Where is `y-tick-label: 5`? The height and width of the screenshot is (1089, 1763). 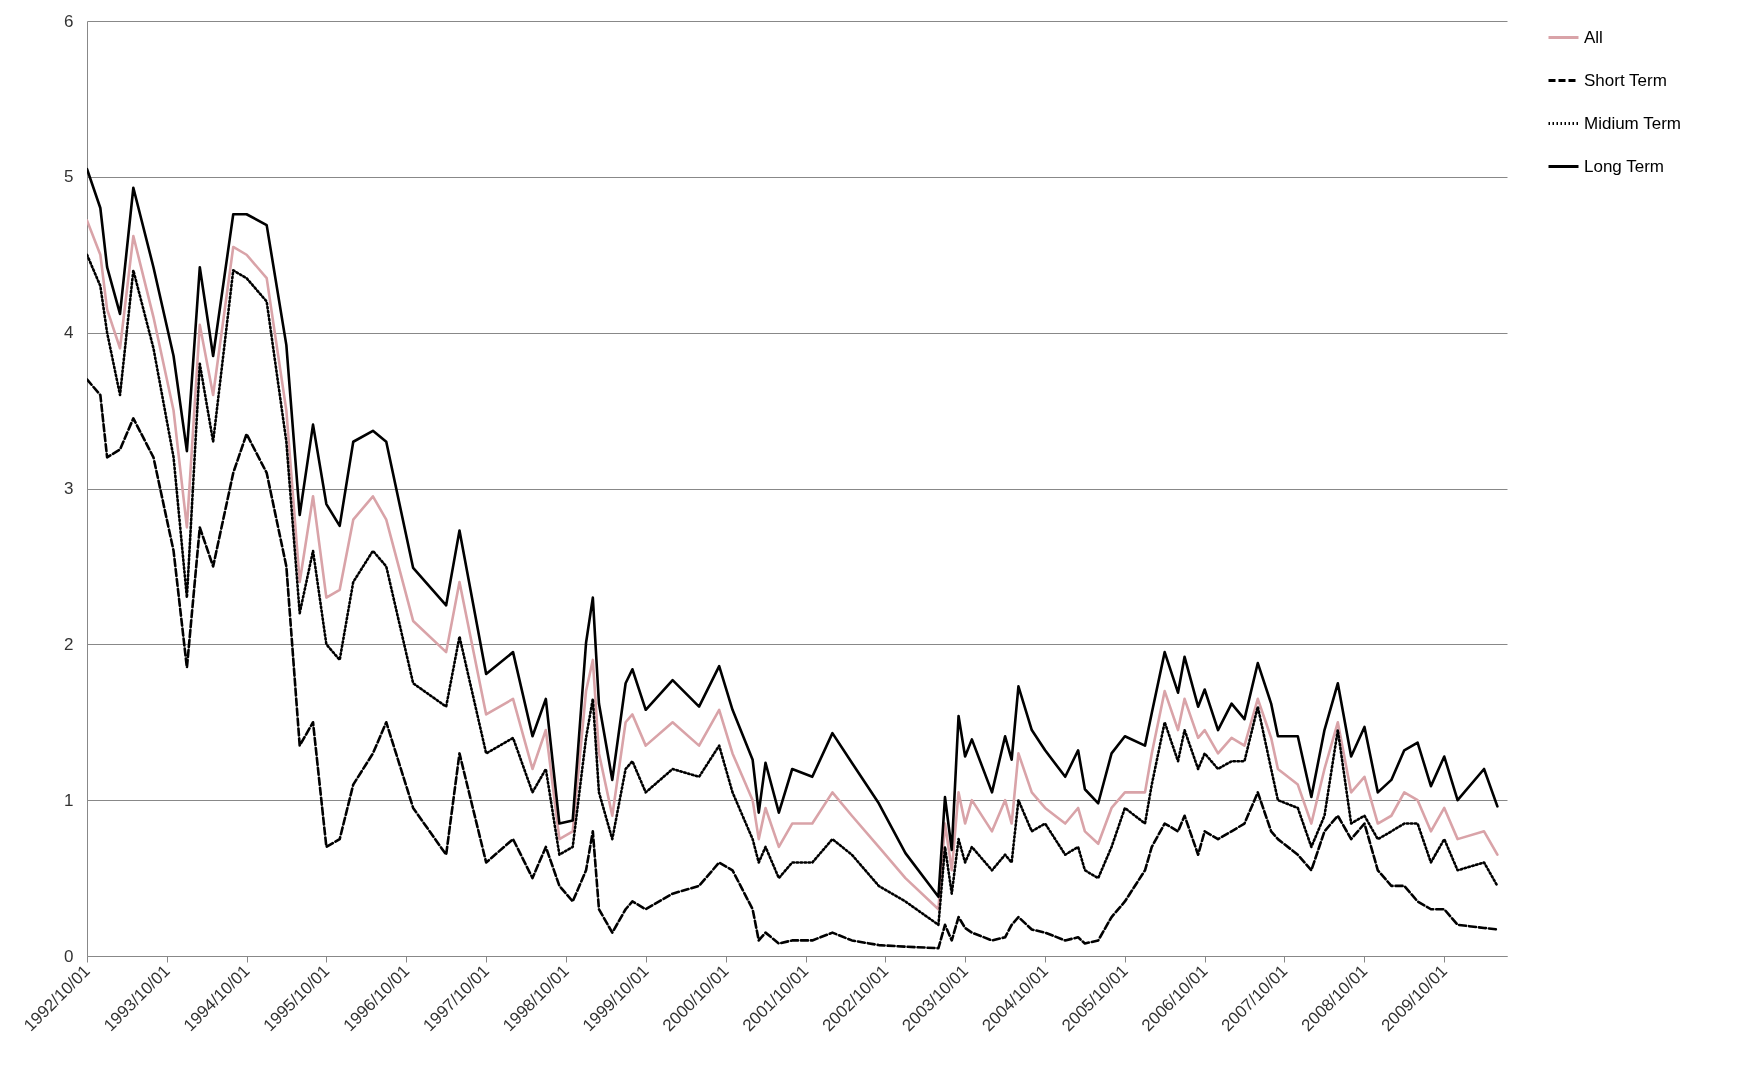
y-tick-label: 5 is located at coordinates (69, 177).